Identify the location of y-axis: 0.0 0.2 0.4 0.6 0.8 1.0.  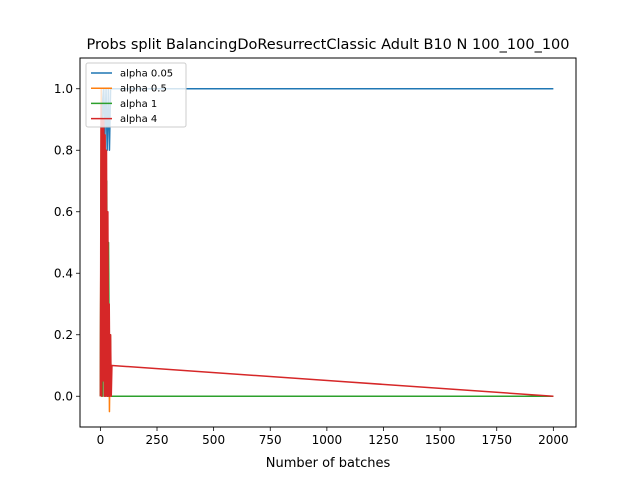
(67, 242).